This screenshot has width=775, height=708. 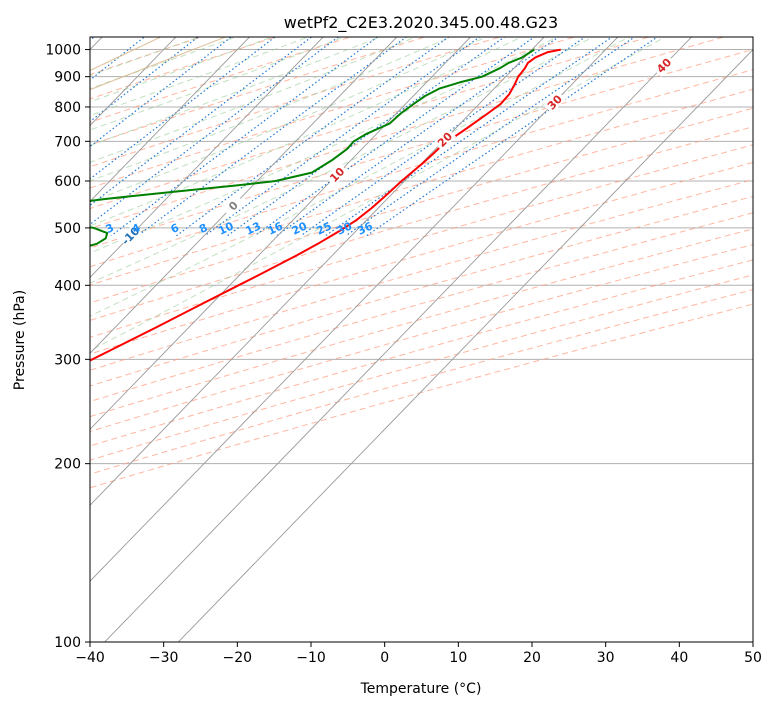 I want to click on y-tick-label: 300, so click(x=67, y=360).